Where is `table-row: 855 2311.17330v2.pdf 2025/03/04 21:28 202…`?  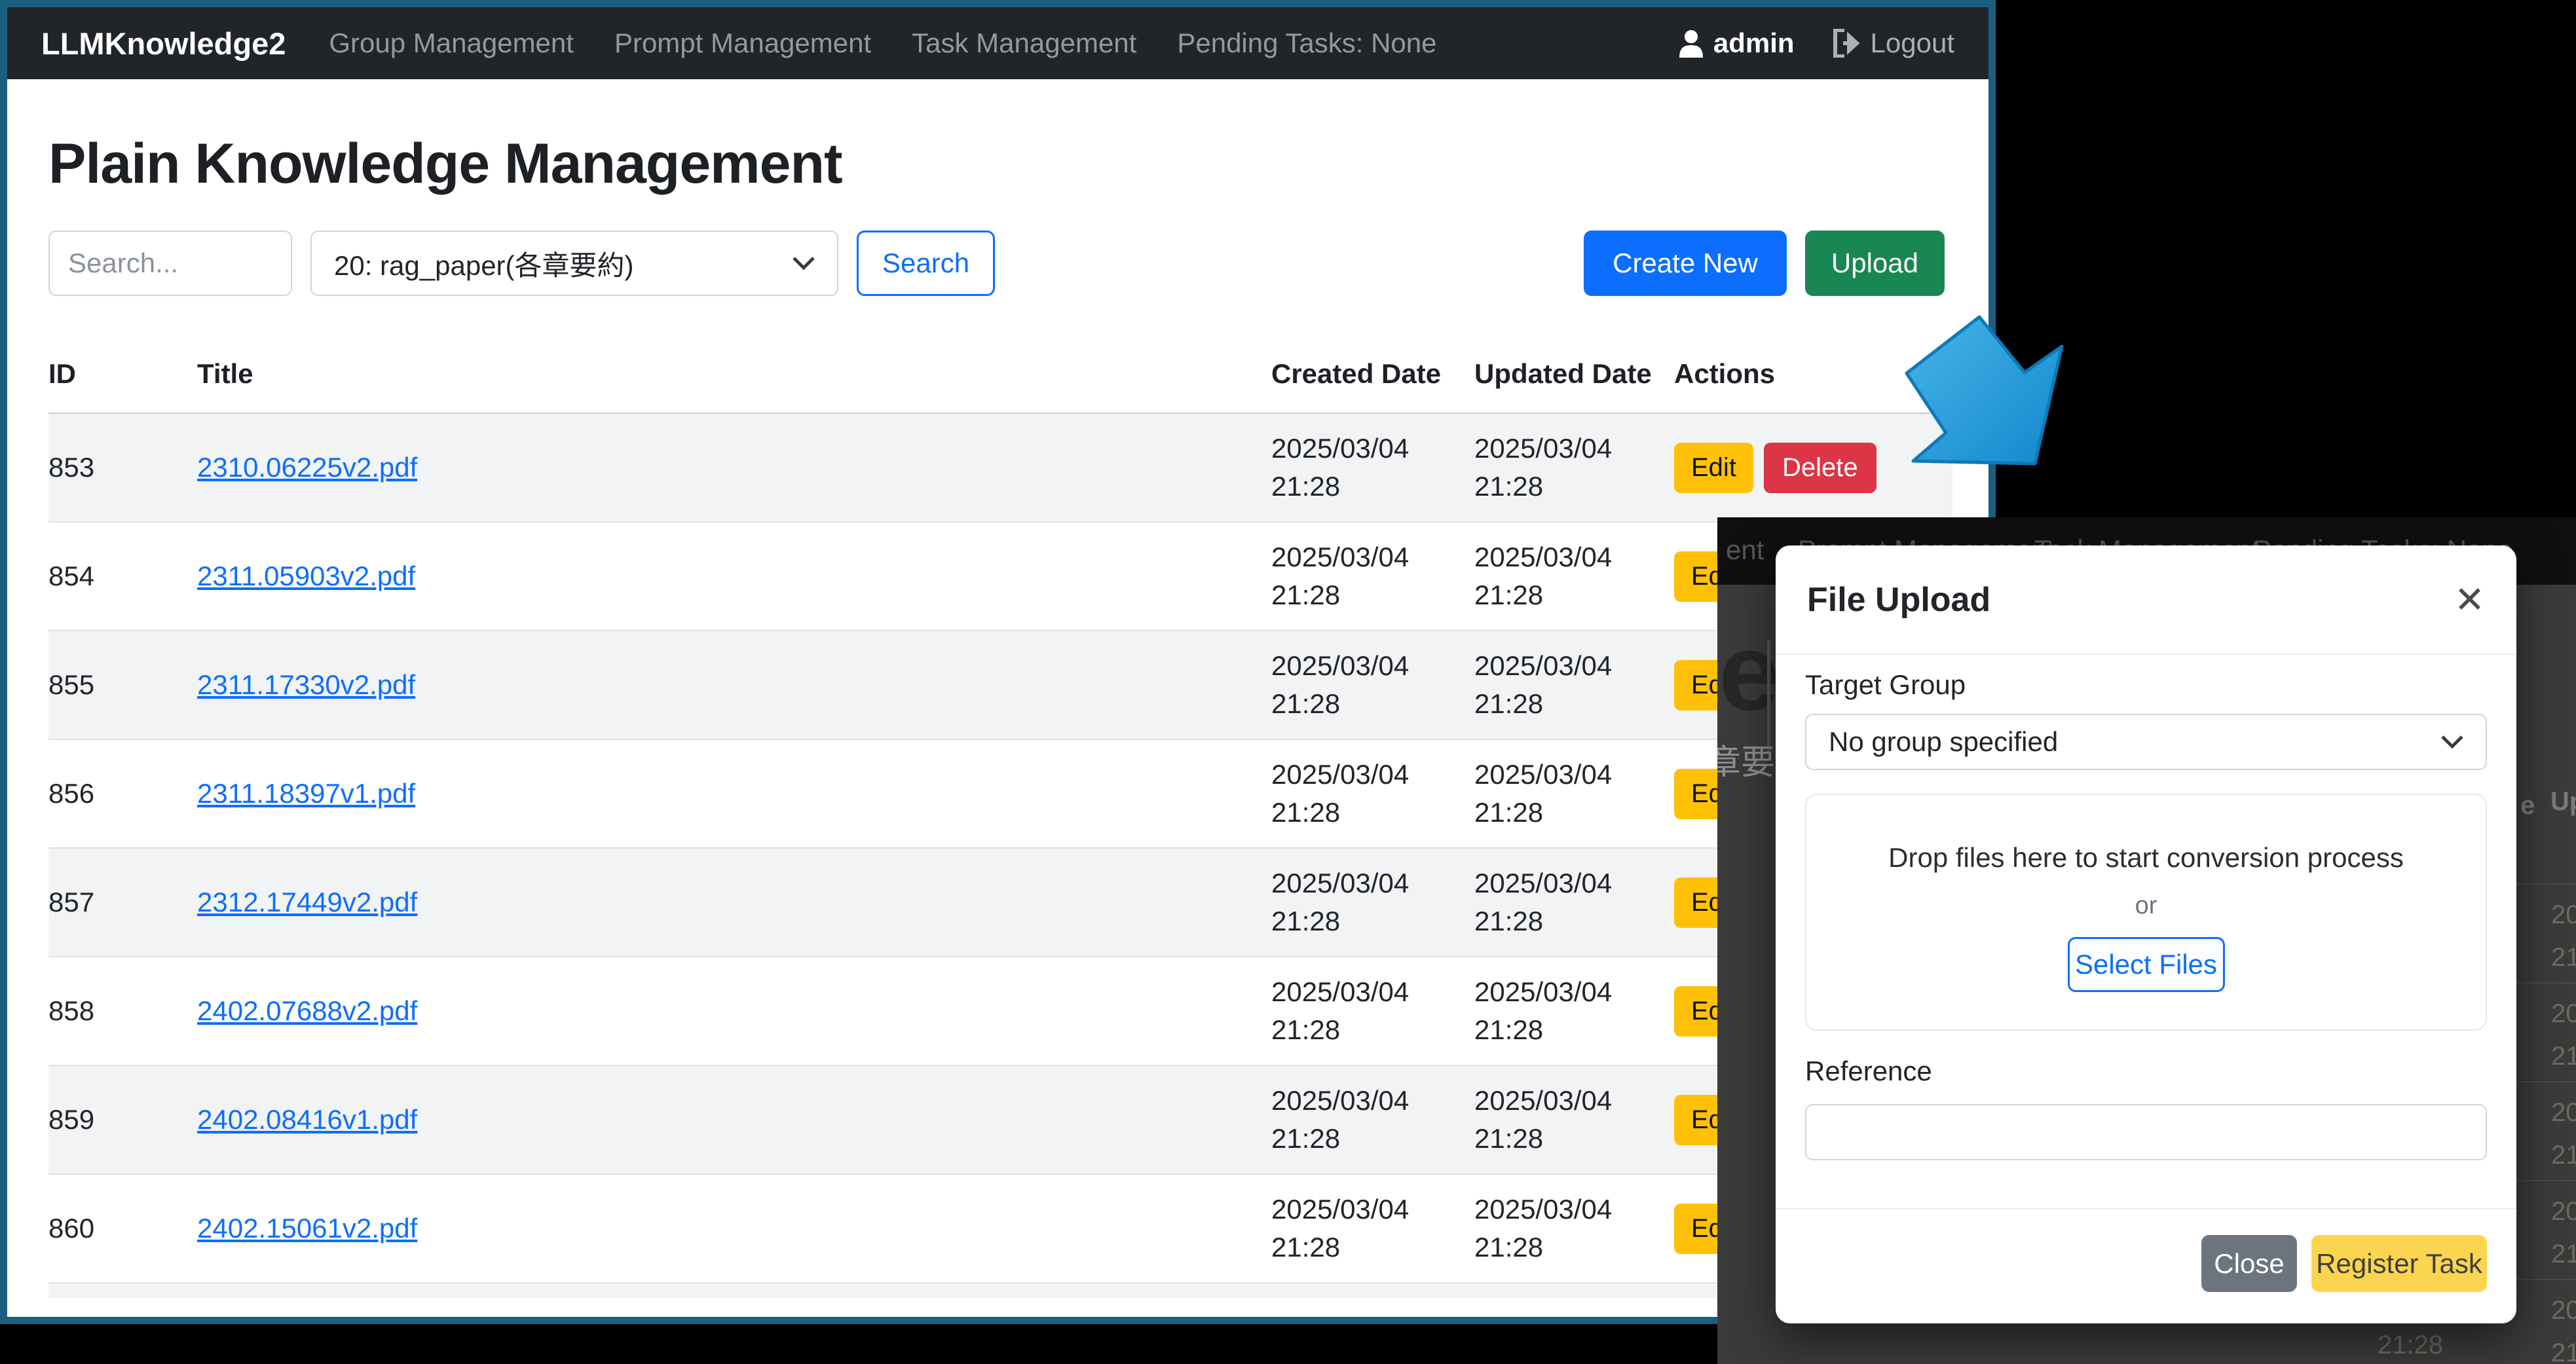
table-row: 855 2311.17330v2.pdf 2025/03/04 21:28 202… is located at coordinates (1000, 685).